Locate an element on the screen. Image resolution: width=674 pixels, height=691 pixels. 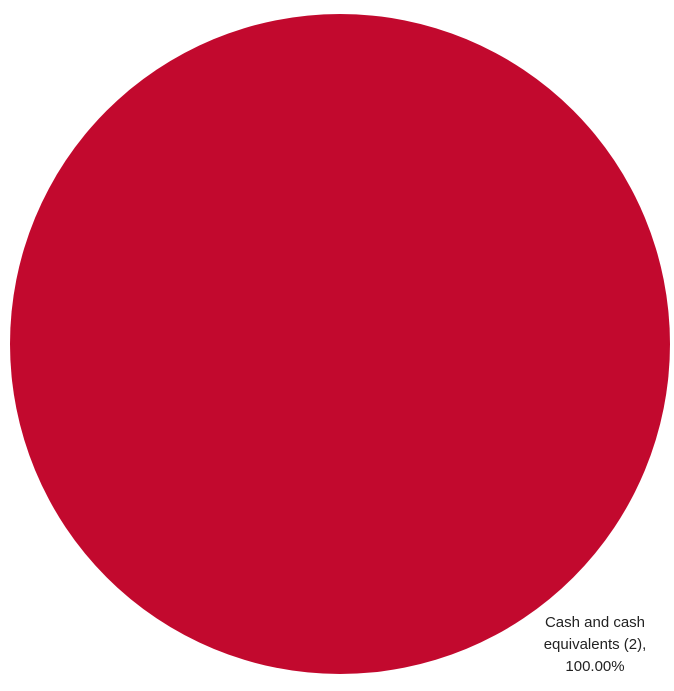
slice-label-line-2: equivalents (2), is located at coordinates (595, 645).